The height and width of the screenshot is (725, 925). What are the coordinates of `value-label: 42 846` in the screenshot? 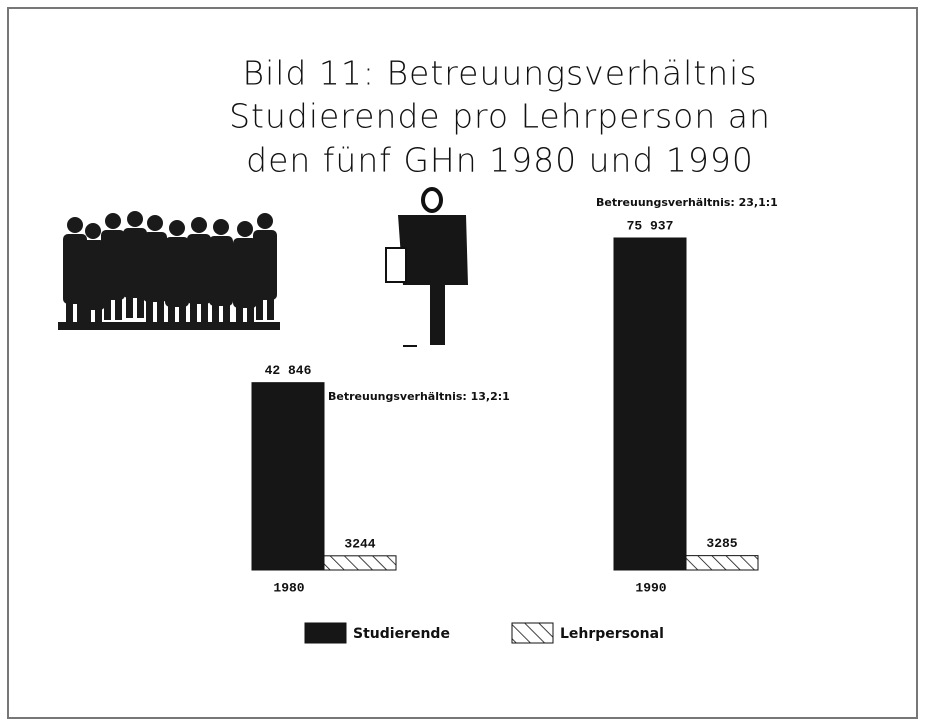 It's located at (288, 370).